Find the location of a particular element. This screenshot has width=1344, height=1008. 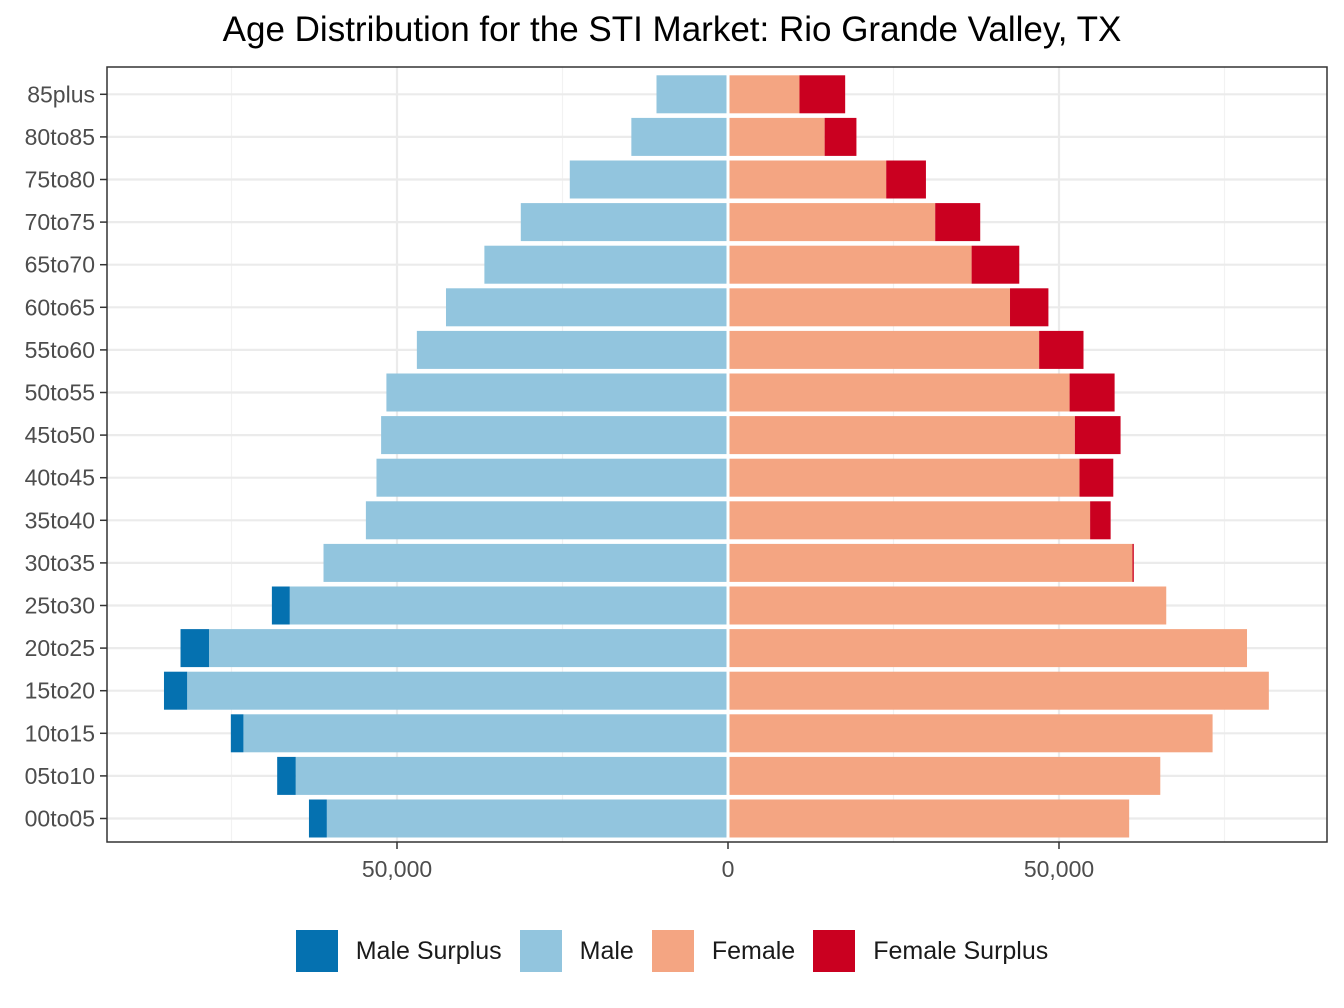

y-tick-label: 15to20 is located at coordinates (60, 691).